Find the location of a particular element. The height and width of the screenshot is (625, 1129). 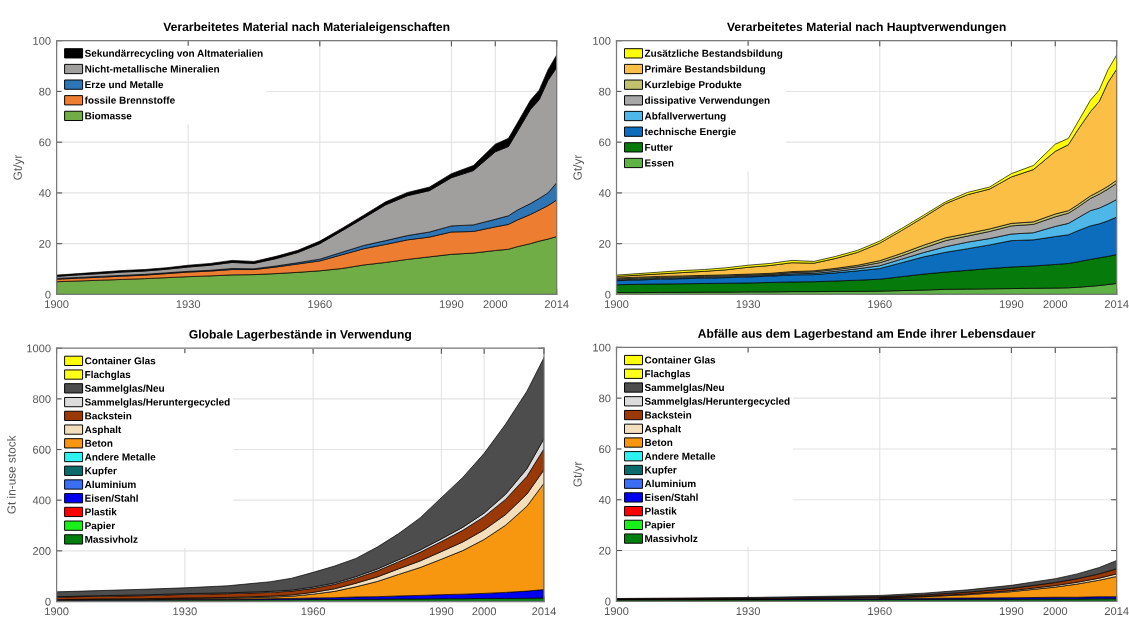

legend-label: Primäre Bestandsbildung is located at coordinates (705, 70).